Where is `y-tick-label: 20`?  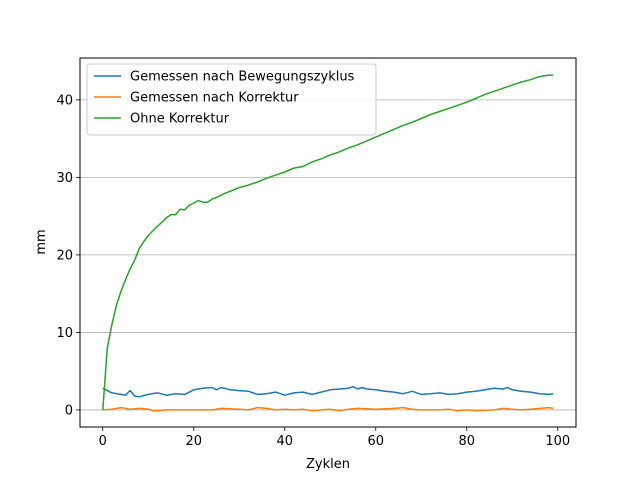 y-tick-label: 20 is located at coordinates (64, 255).